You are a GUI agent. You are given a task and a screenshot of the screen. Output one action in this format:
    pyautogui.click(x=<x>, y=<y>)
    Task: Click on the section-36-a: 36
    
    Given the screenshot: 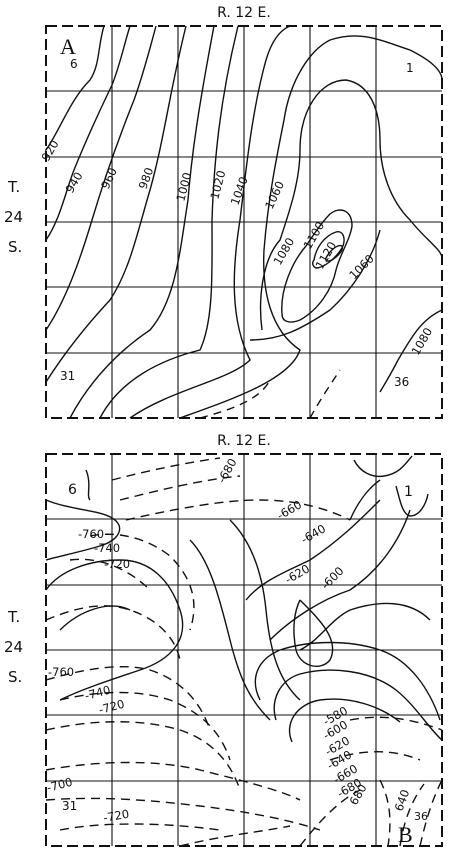 What is the action you would take?
    pyautogui.click(x=401, y=382)
    